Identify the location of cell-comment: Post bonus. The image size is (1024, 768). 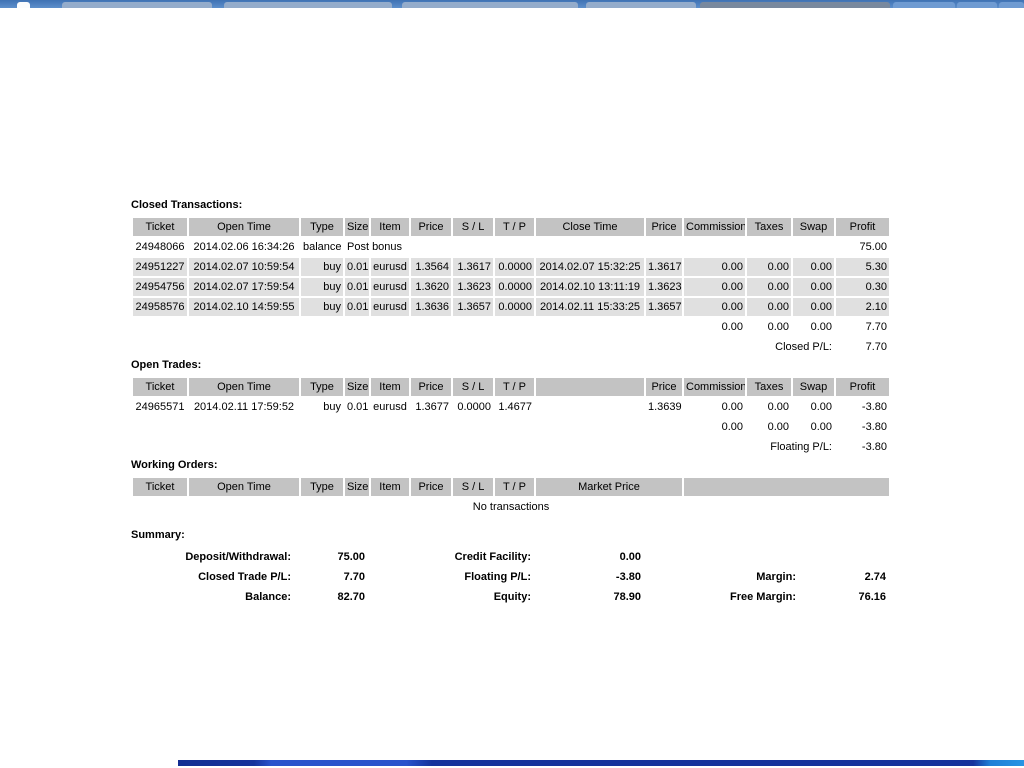
(375, 247).